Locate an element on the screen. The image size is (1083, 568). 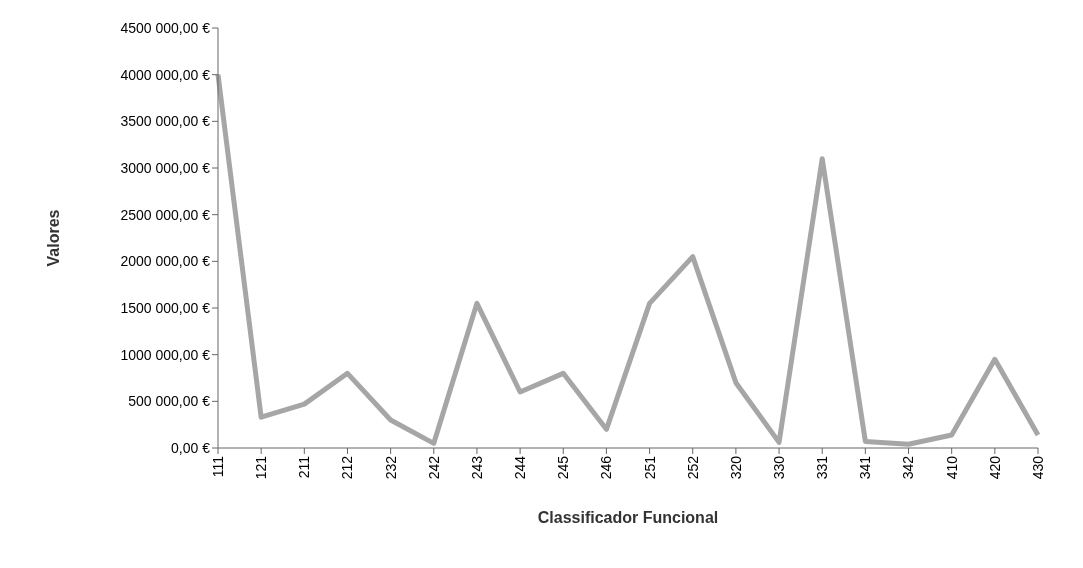
y-tick-label: 1000 000,00 € is located at coordinates (165, 354).